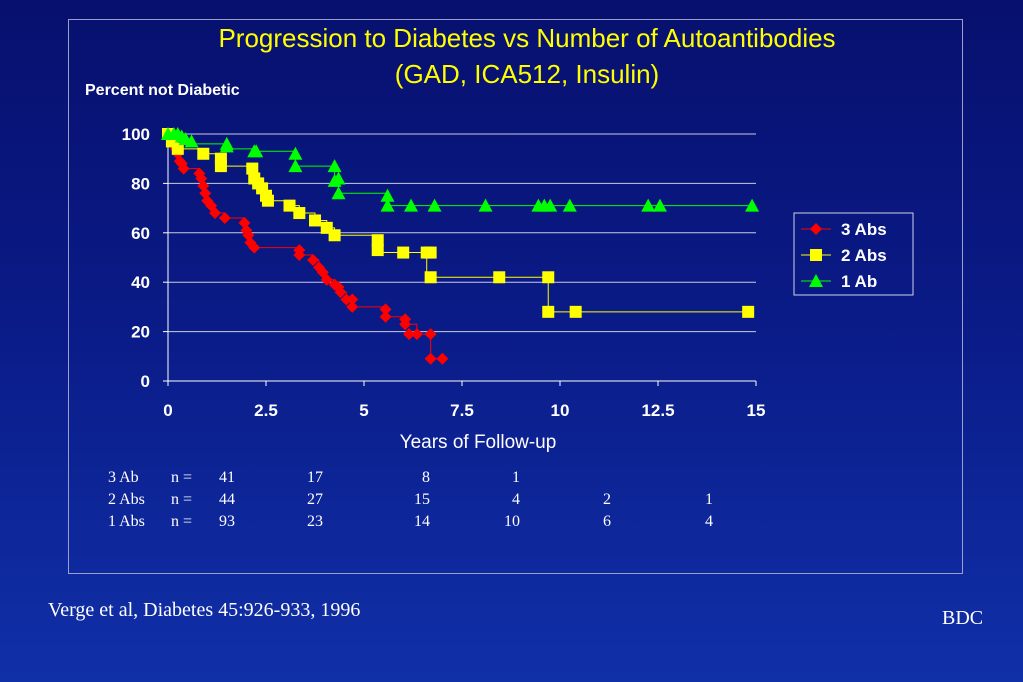 This screenshot has height=682, width=1023. Describe the element at coordinates (140, 233) in the screenshot. I see `y-tick-label-60: 60` at that location.